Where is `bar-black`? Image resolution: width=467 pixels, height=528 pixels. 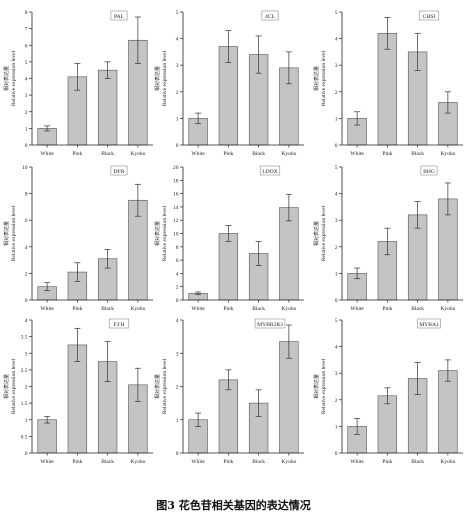 bar-black is located at coordinates (107, 107).